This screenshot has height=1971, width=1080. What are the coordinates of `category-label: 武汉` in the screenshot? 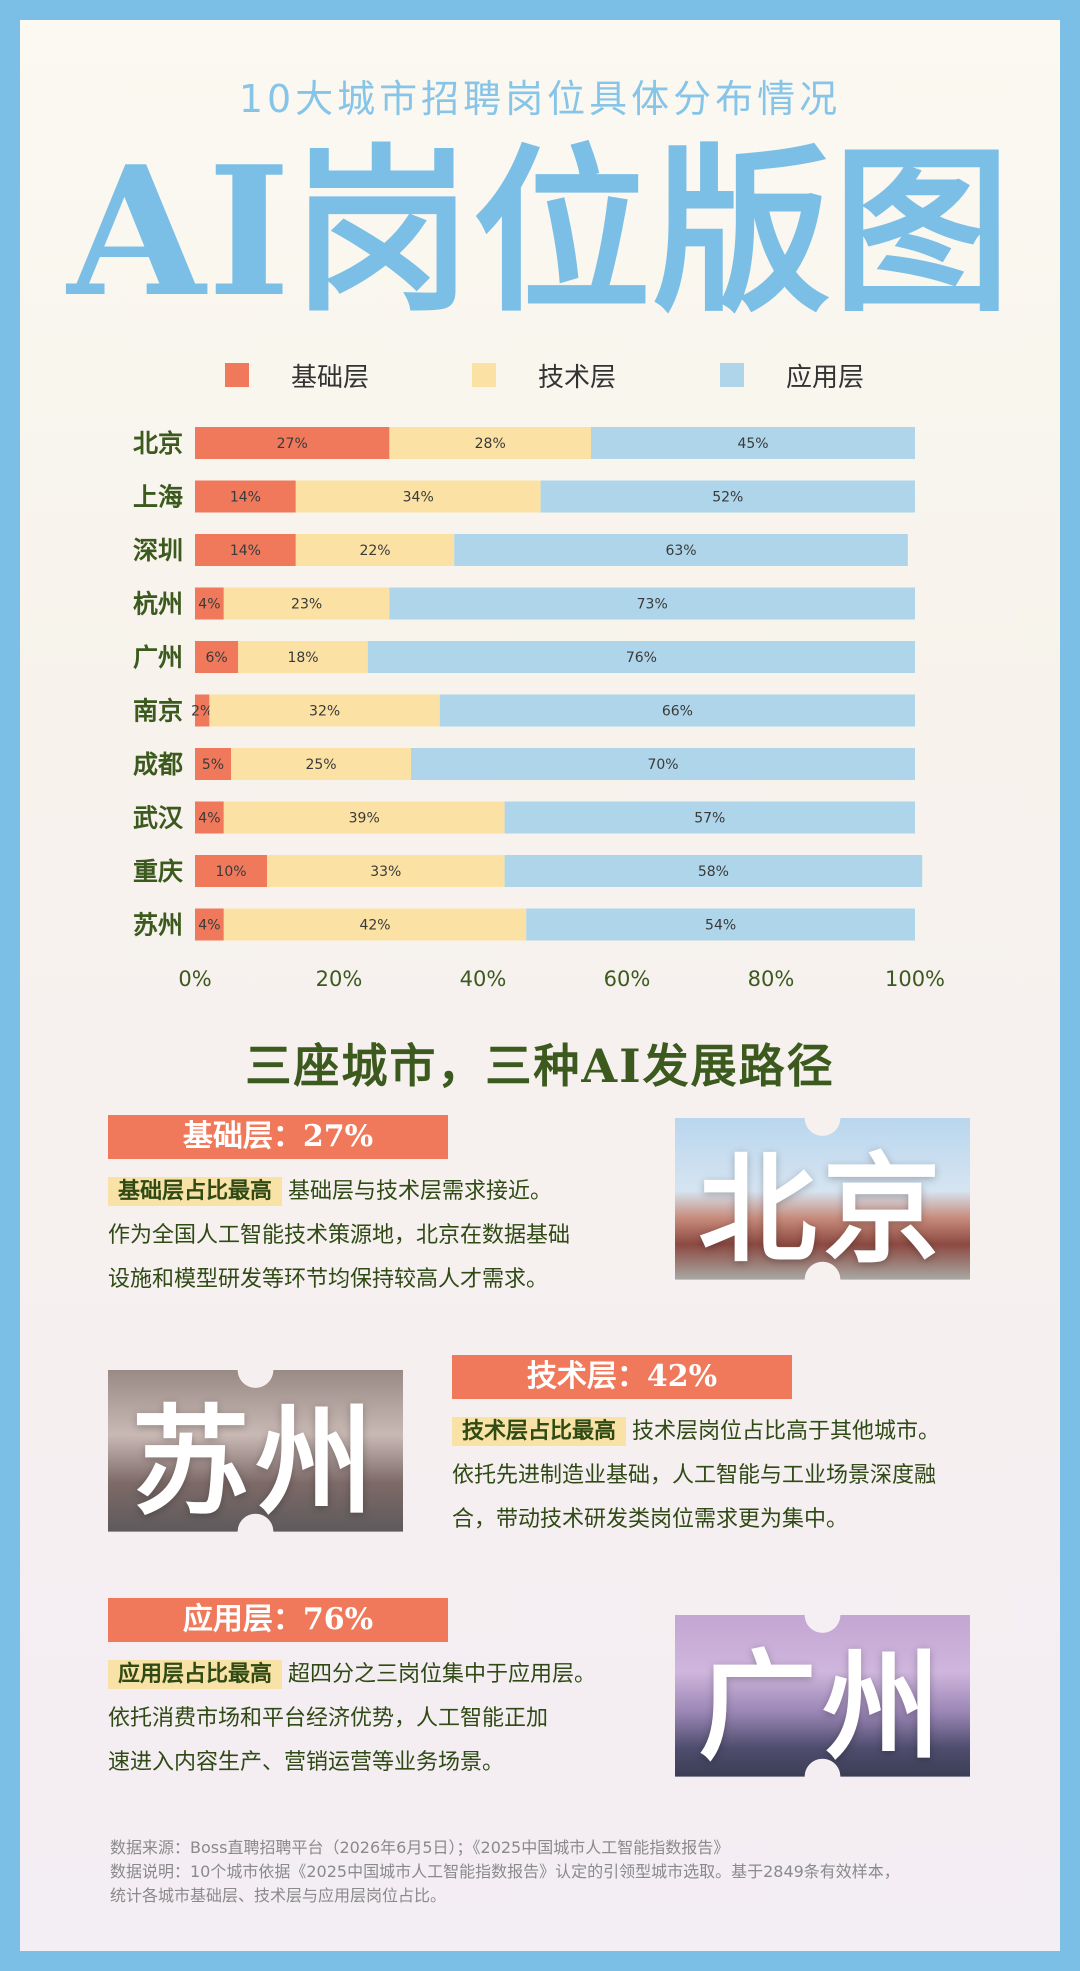 It's located at (158, 818).